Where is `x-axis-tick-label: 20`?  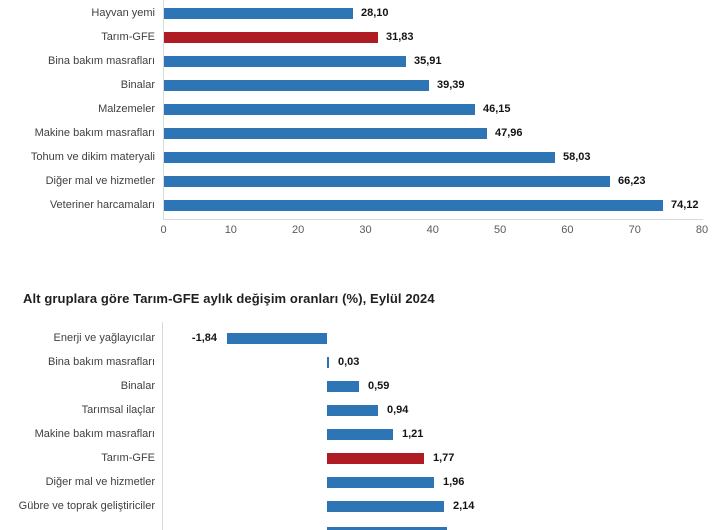 x-axis-tick-label: 20 is located at coordinates (298, 230).